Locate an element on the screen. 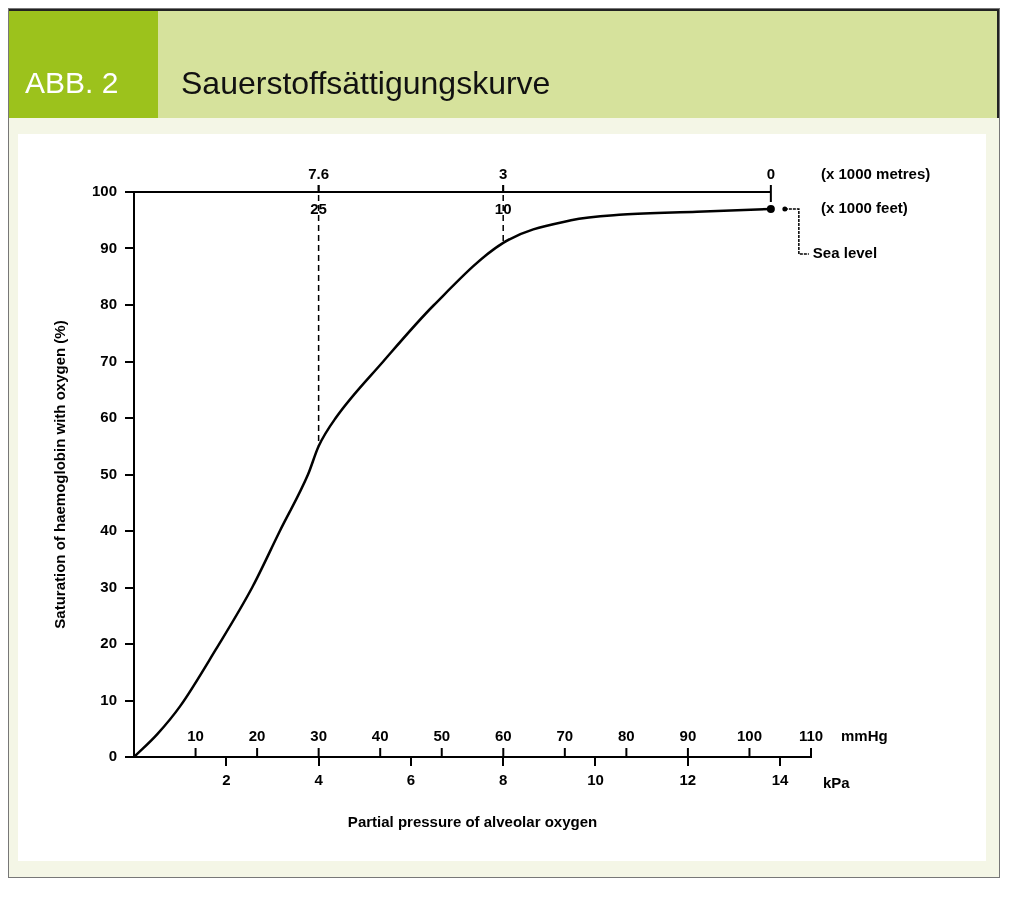 This screenshot has width=1024, height=906. text: Sea level is located at coordinates (845, 253).